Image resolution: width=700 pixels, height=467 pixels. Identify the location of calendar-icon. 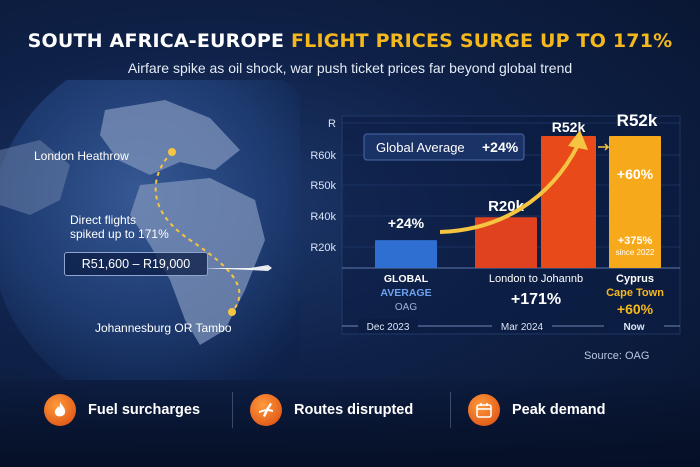
(484, 410).